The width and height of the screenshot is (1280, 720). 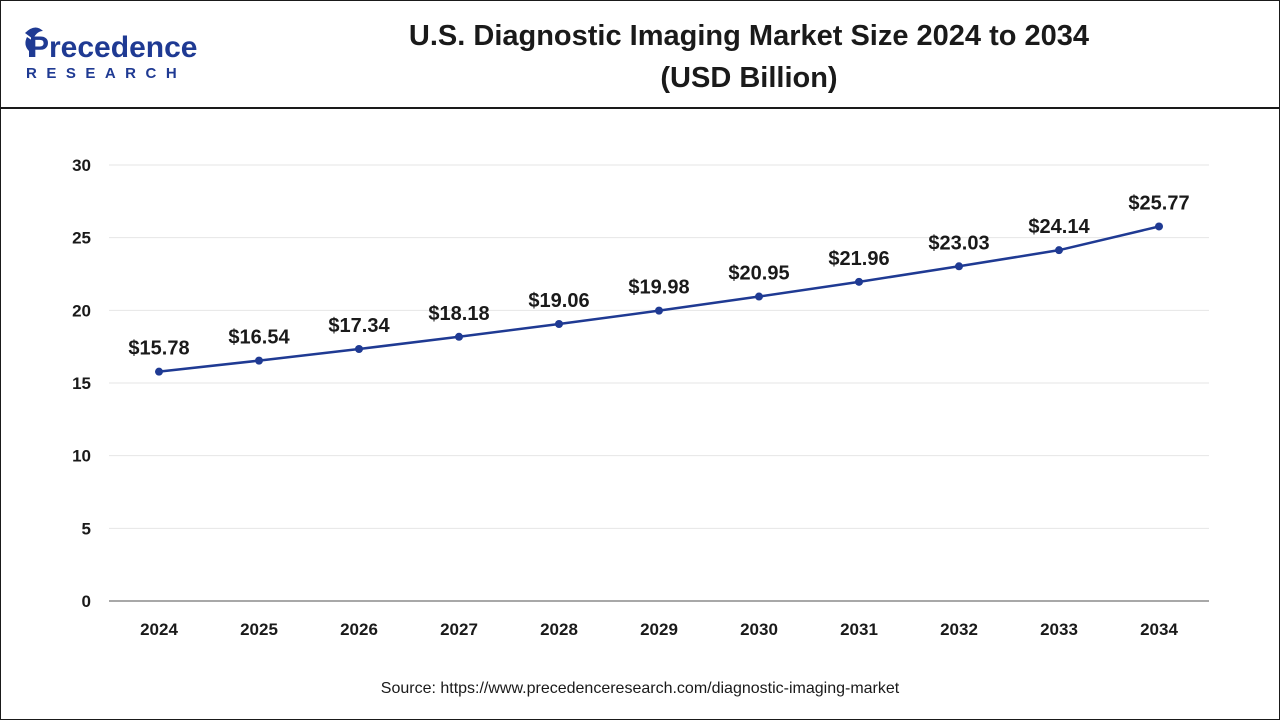 I want to click on x-tick-label: 2030, so click(x=759, y=629).